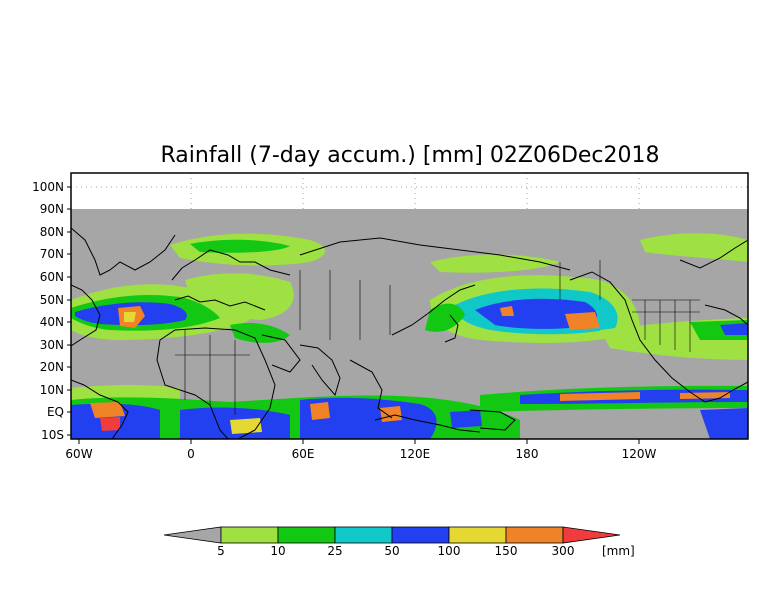 This screenshot has height=612, width=784. What do you see at coordinates (52, 300) in the screenshot?
I see `lat-label-50n: 50N` at bounding box center [52, 300].